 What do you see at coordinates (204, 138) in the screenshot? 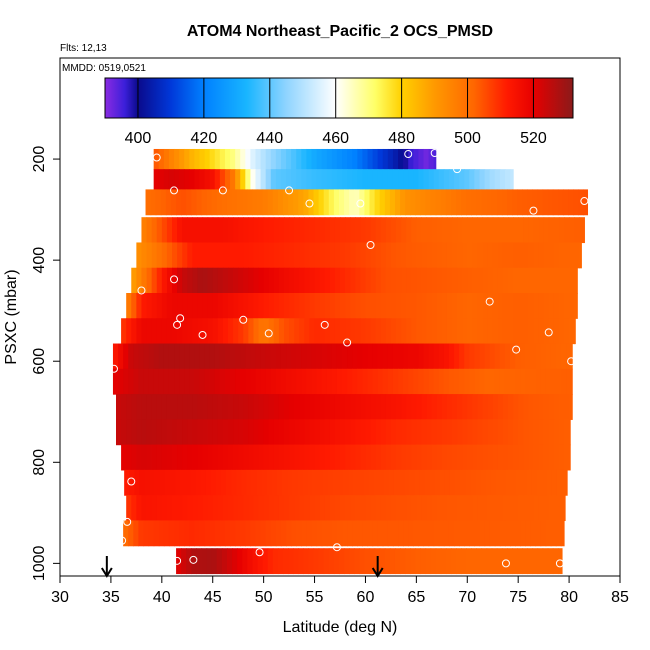
I see `colorbar-label-420: 420` at bounding box center [204, 138].